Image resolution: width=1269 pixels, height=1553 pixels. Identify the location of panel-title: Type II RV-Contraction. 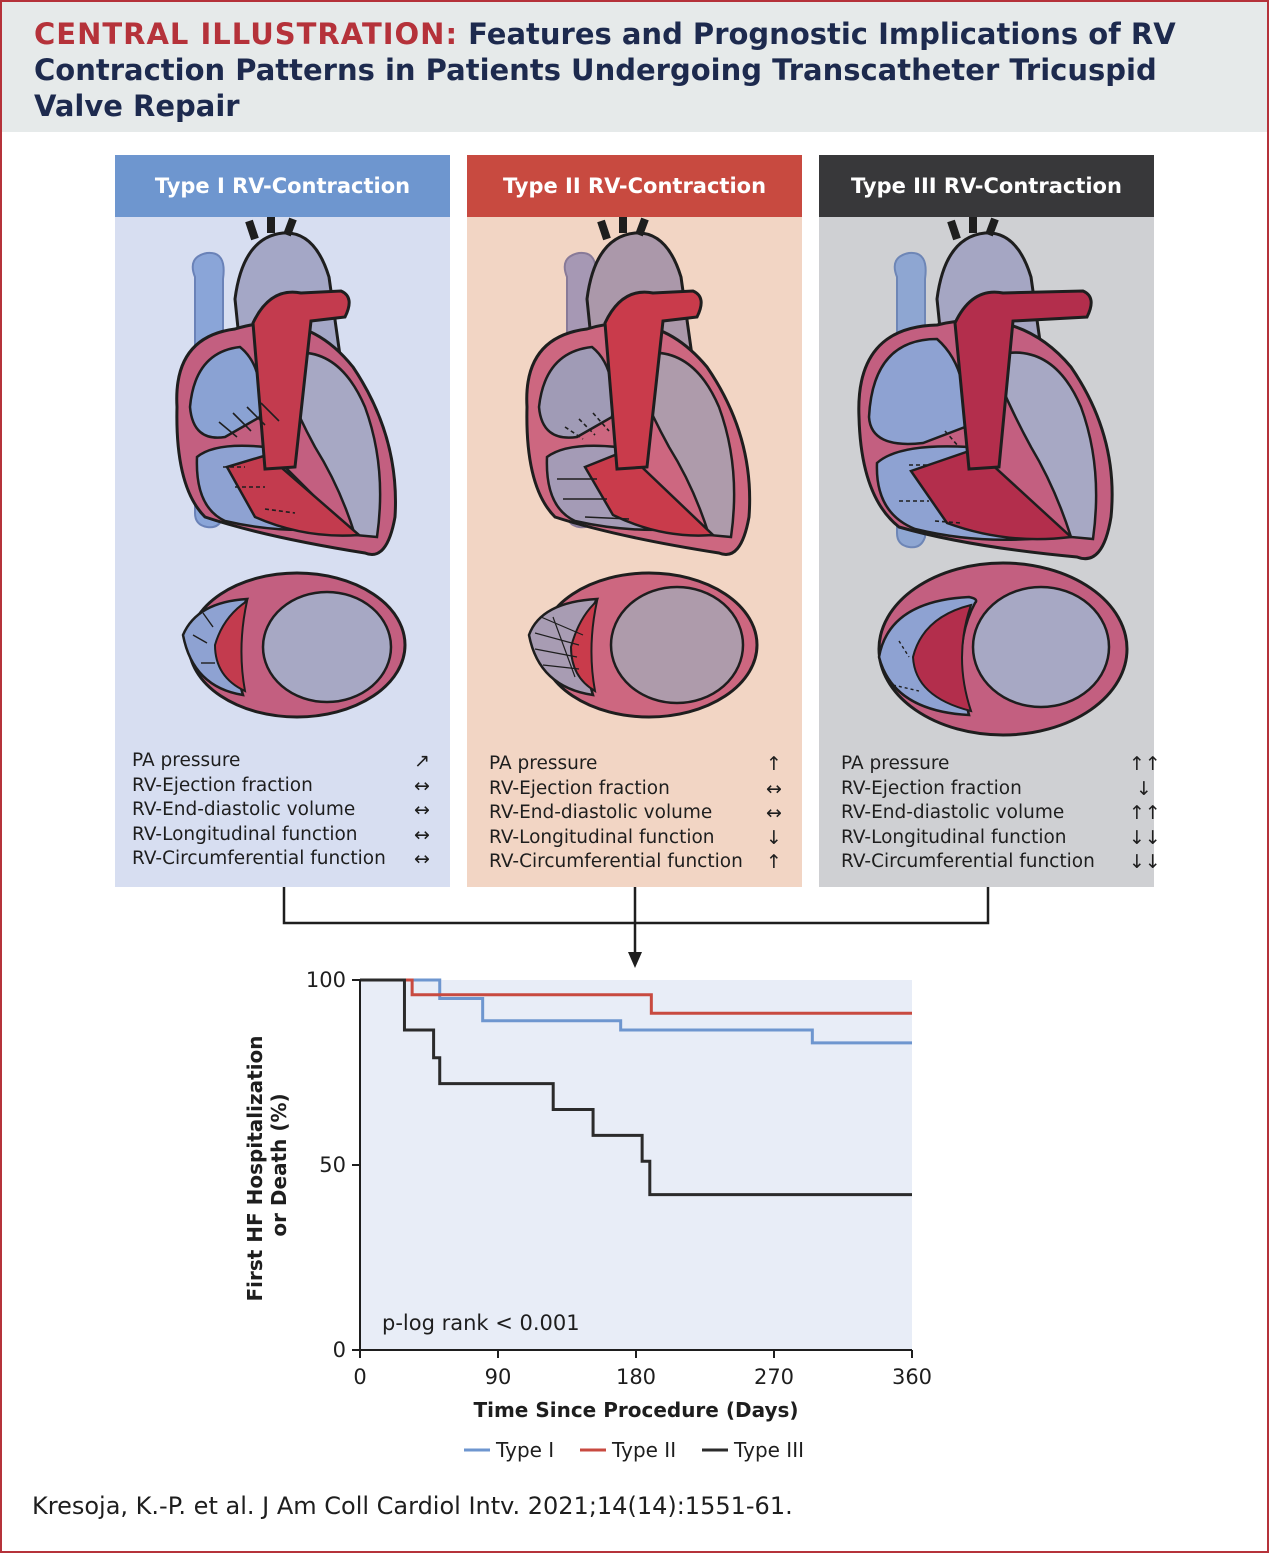
(634, 186).